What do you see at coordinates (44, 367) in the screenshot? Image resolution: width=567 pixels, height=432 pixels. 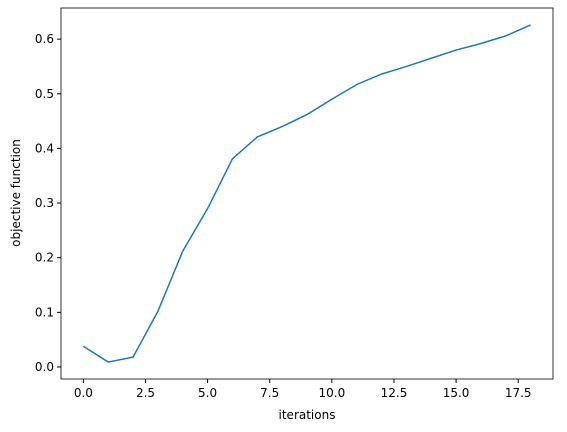 I see `y-tick-label: 0.0` at bounding box center [44, 367].